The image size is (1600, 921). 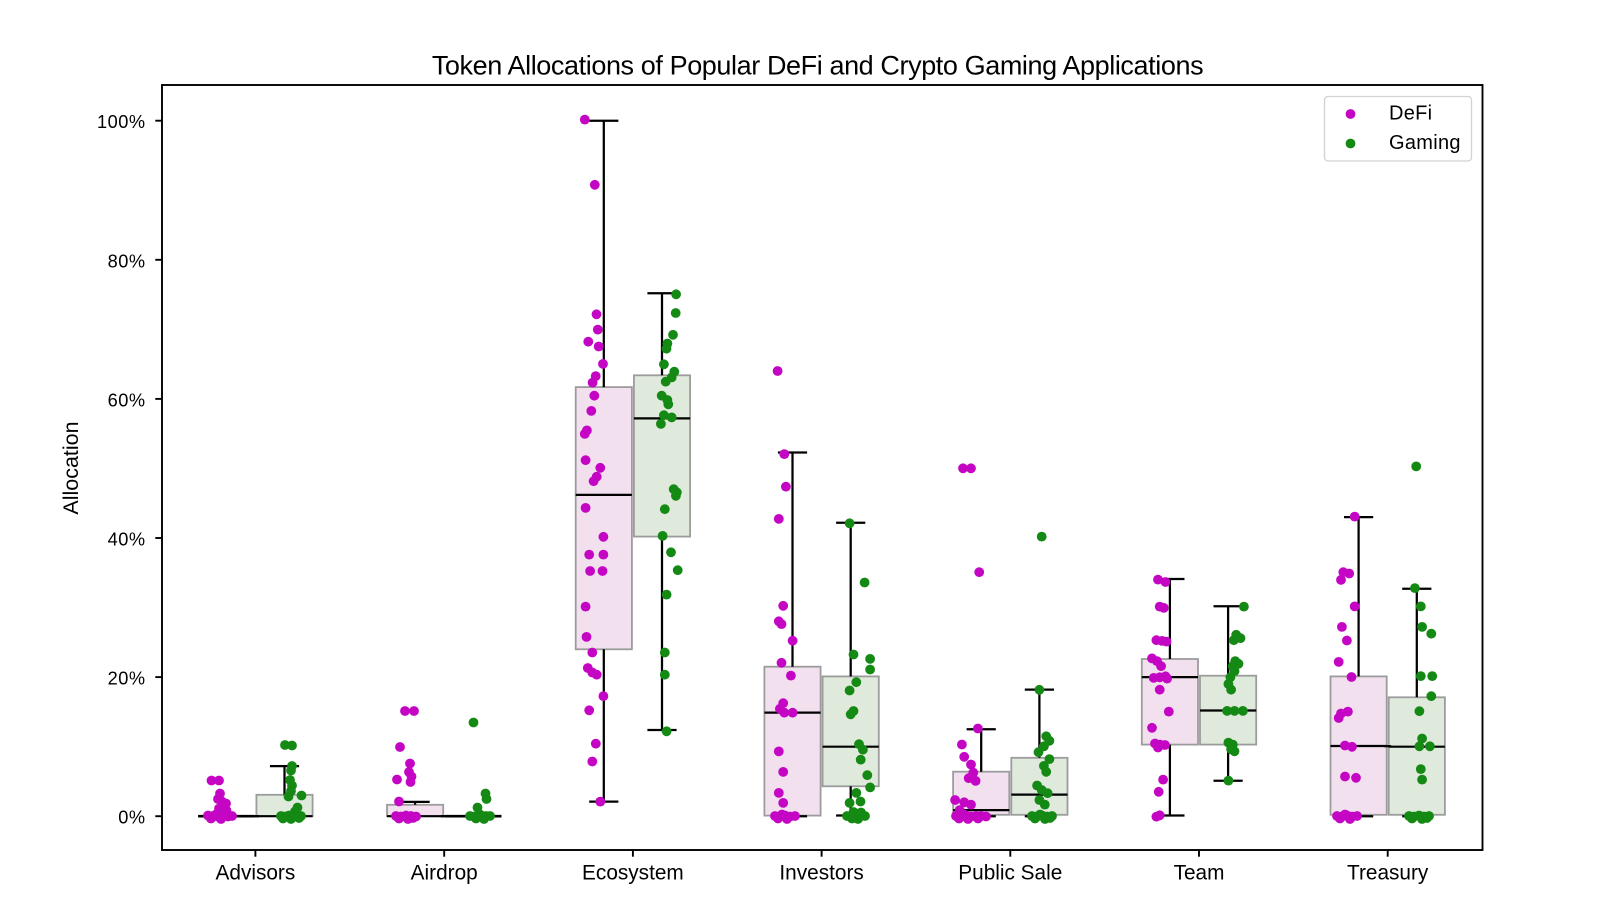 What do you see at coordinates (1425, 143) in the screenshot?
I see `svg-text: Gaming` at bounding box center [1425, 143].